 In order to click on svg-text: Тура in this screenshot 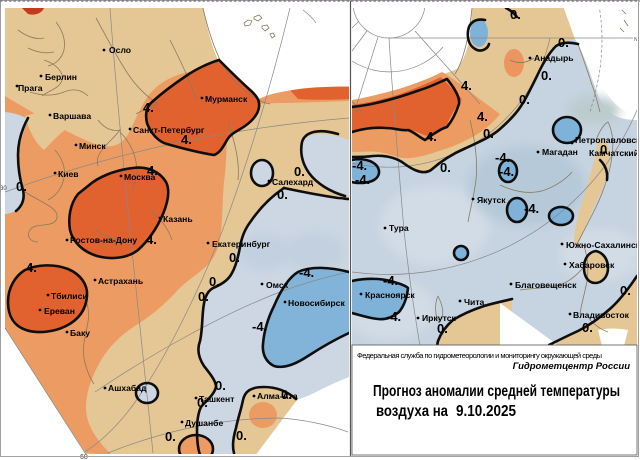, I will do `click(399, 228)`.